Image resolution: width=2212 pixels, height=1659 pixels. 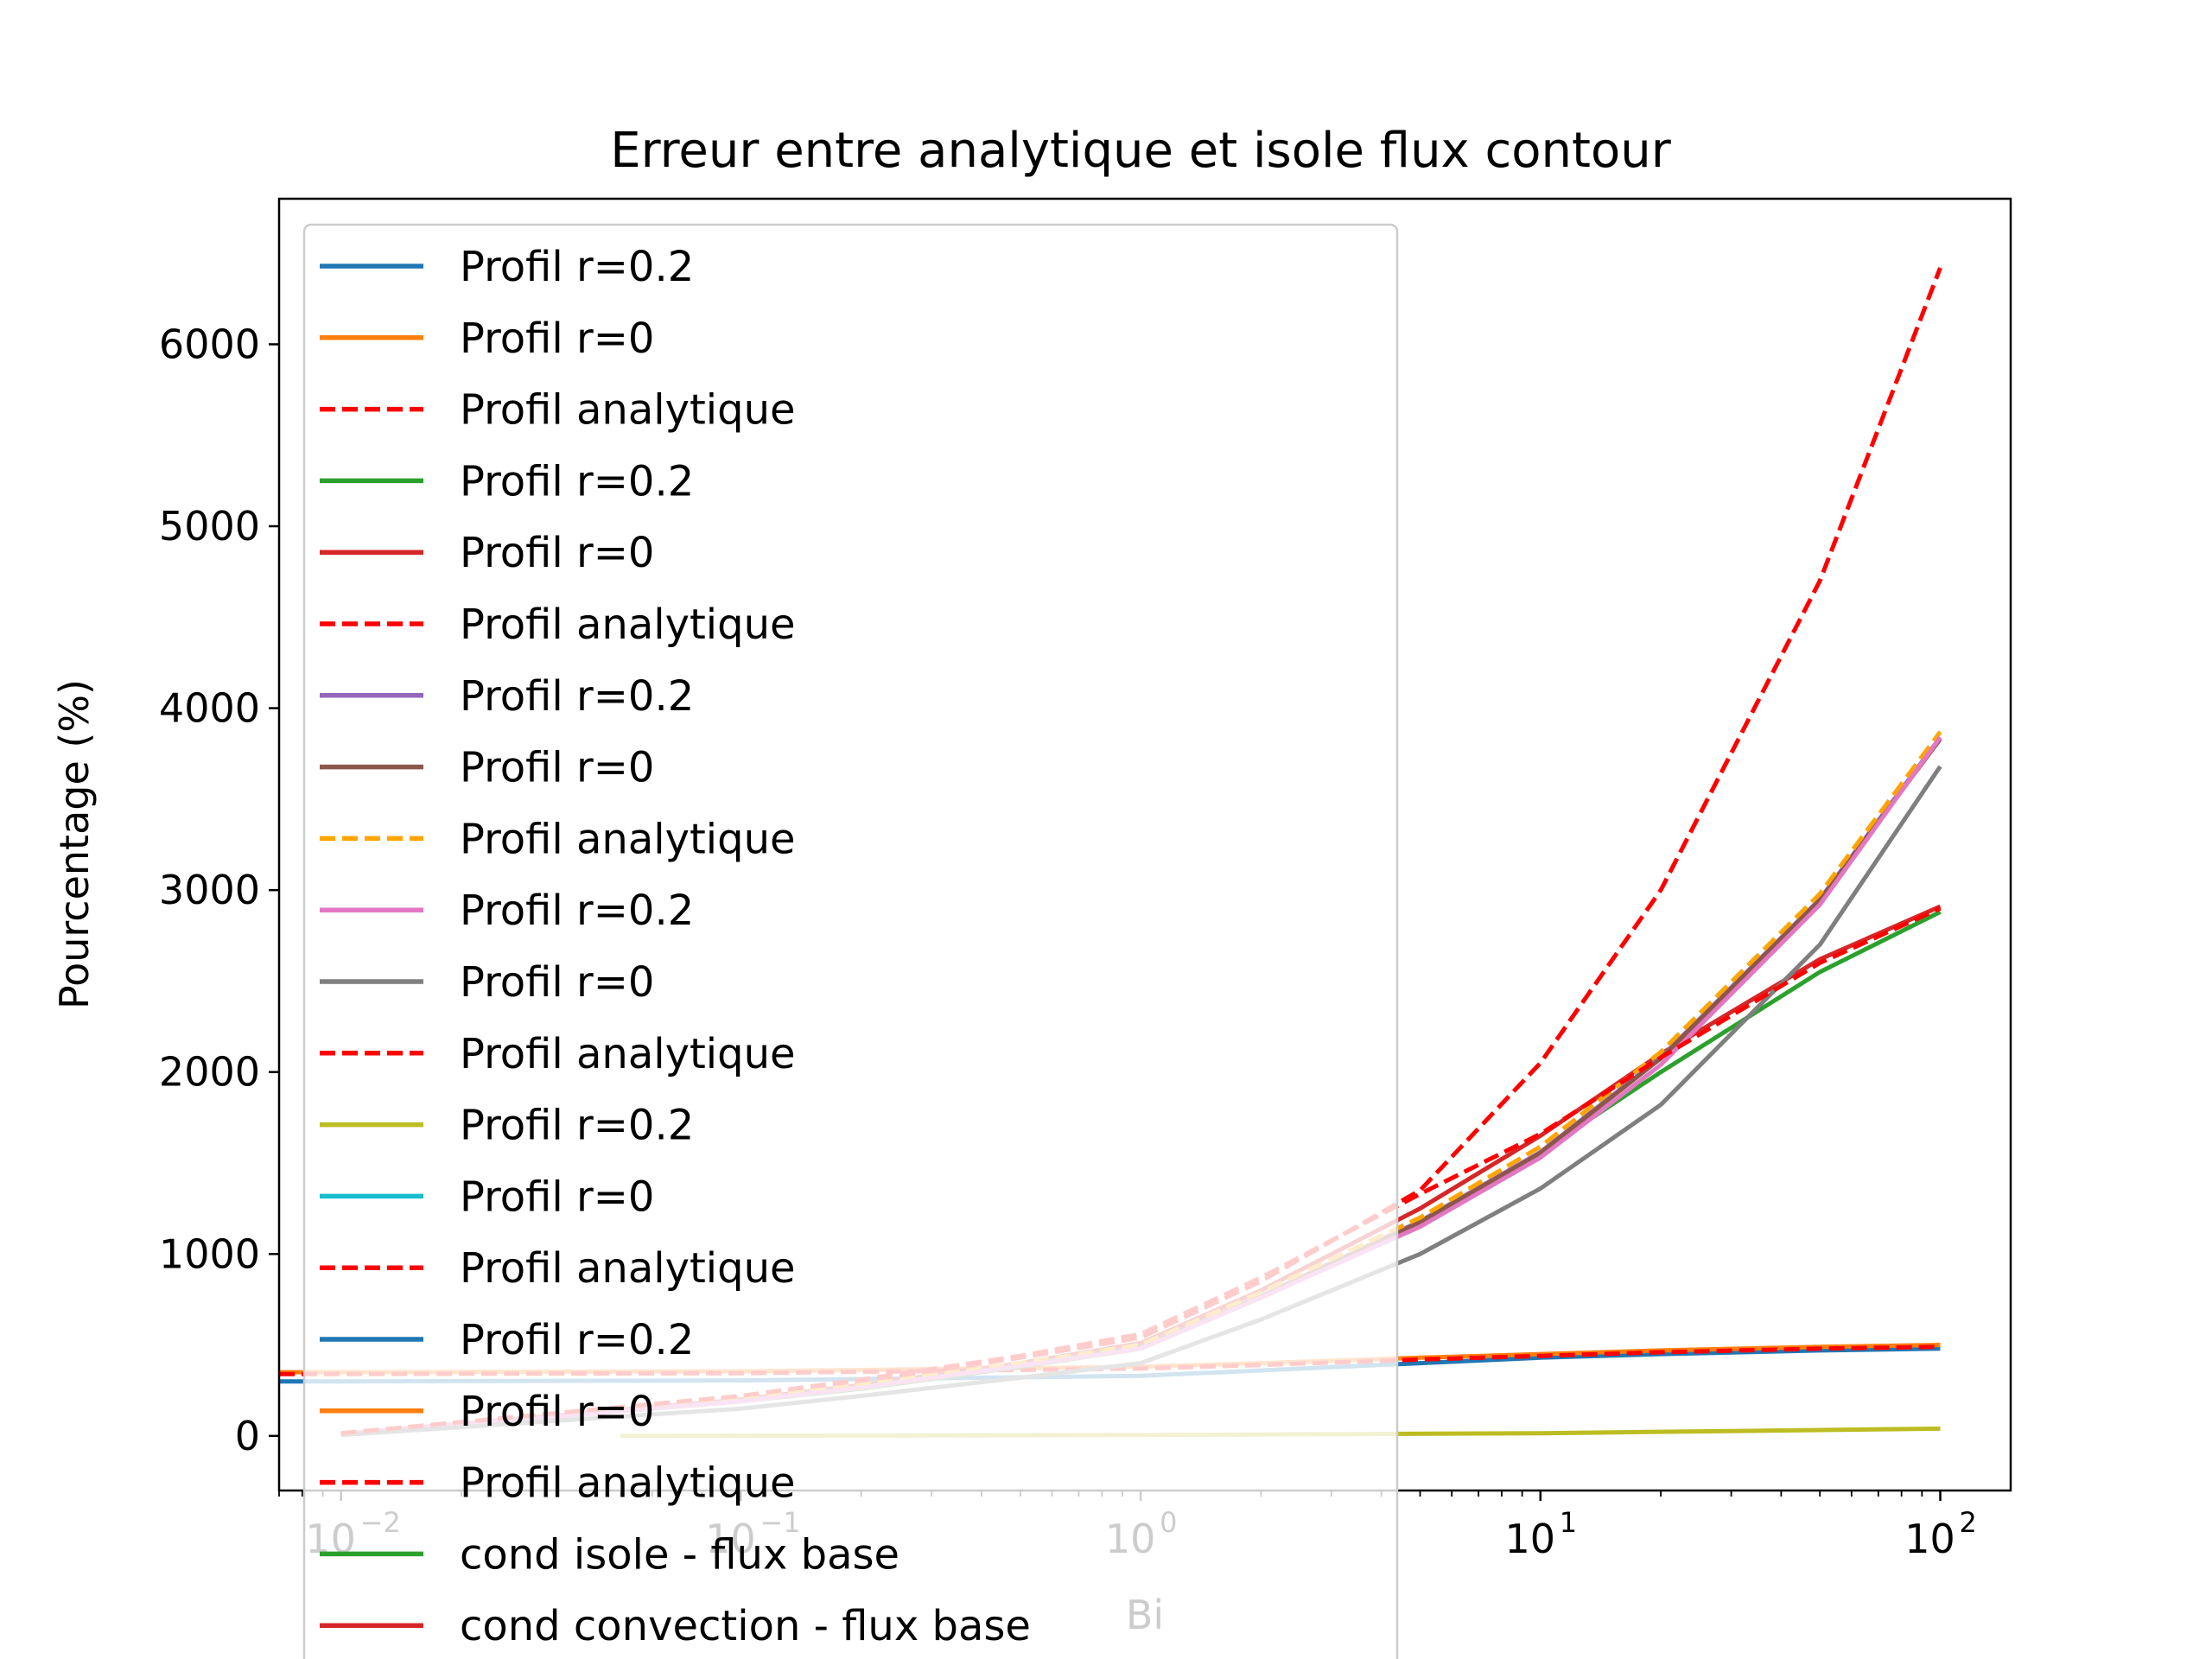 What do you see at coordinates (247, 1436) in the screenshot?
I see `y-tick-label: 0` at bounding box center [247, 1436].